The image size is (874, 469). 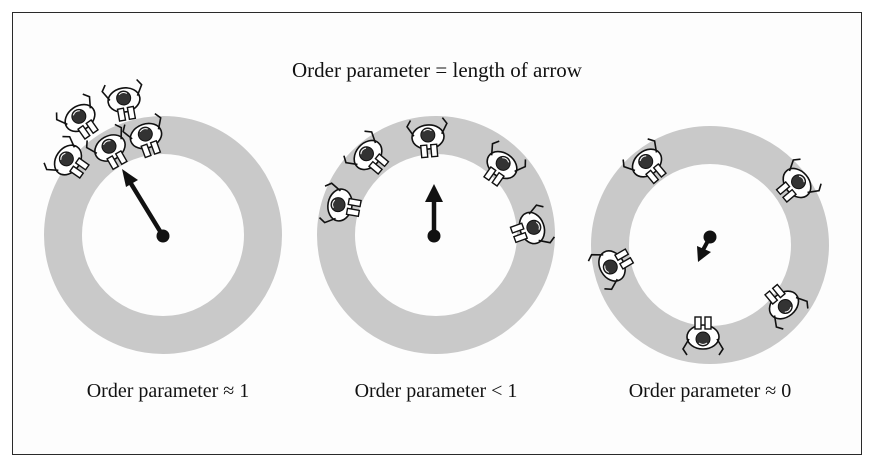 I want to click on caption-order-approx-0: Order parameter ≈ 0, so click(x=710, y=391).